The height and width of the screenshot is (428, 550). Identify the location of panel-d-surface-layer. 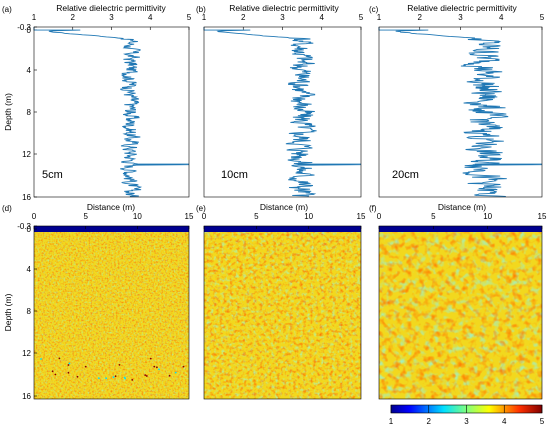
(111, 229).